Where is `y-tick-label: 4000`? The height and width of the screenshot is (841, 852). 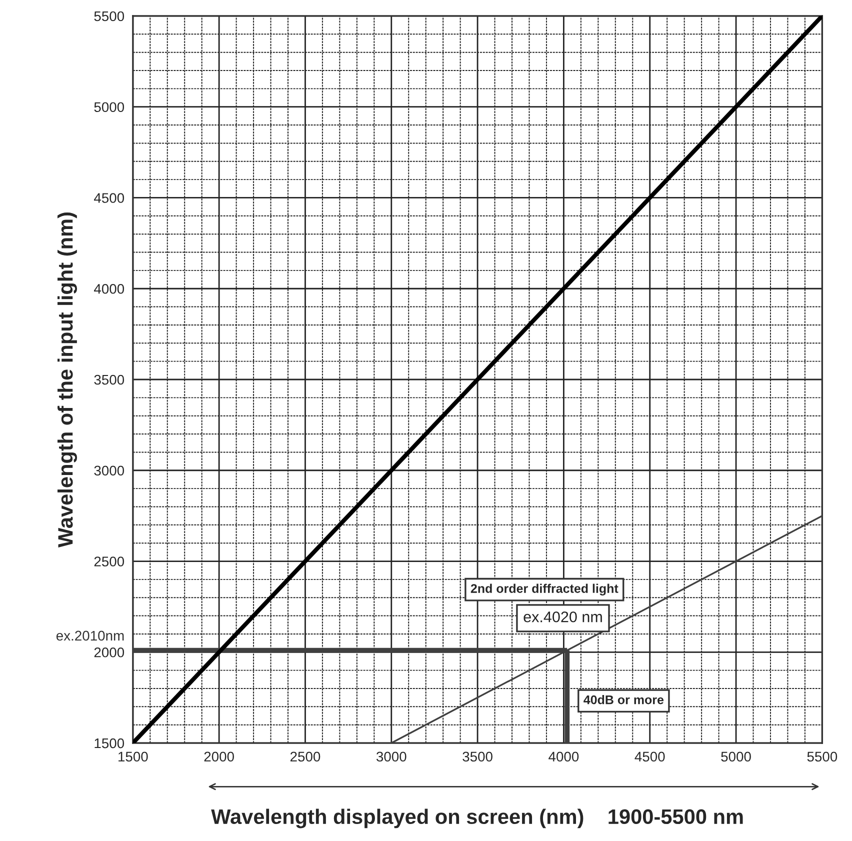 y-tick-label: 4000 is located at coordinates (109, 289).